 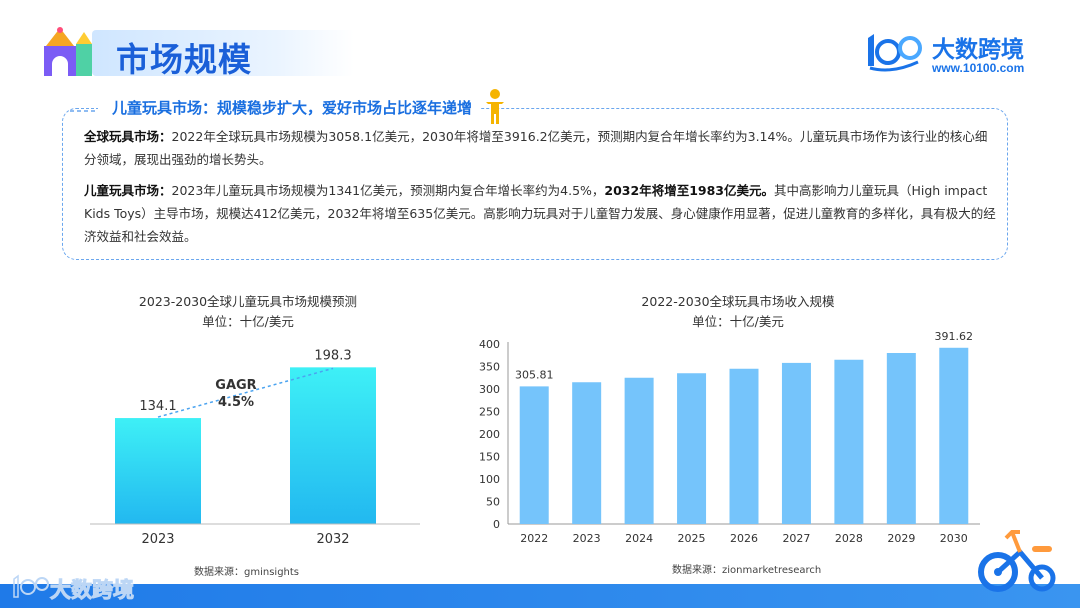 I want to click on chart2-y-tick: 50, so click(x=493, y=502).